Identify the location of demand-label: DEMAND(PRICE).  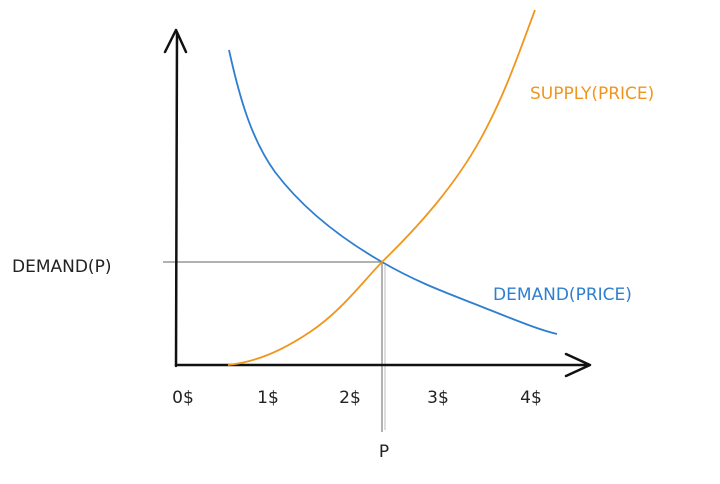
(562, 295).